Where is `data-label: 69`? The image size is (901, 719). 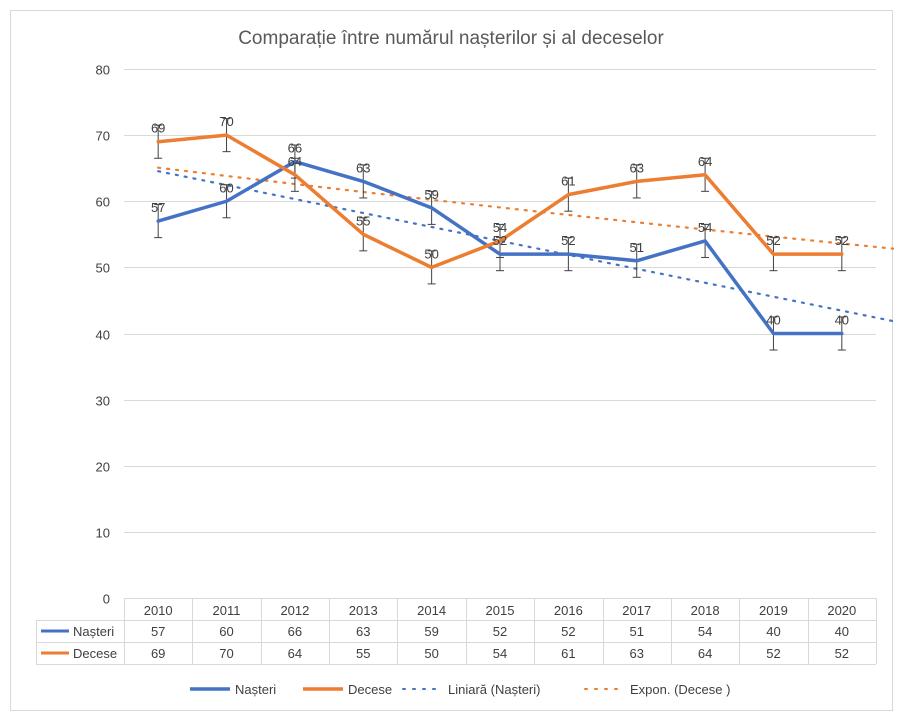
data-label: 69 is located at coordinates (158, 128).